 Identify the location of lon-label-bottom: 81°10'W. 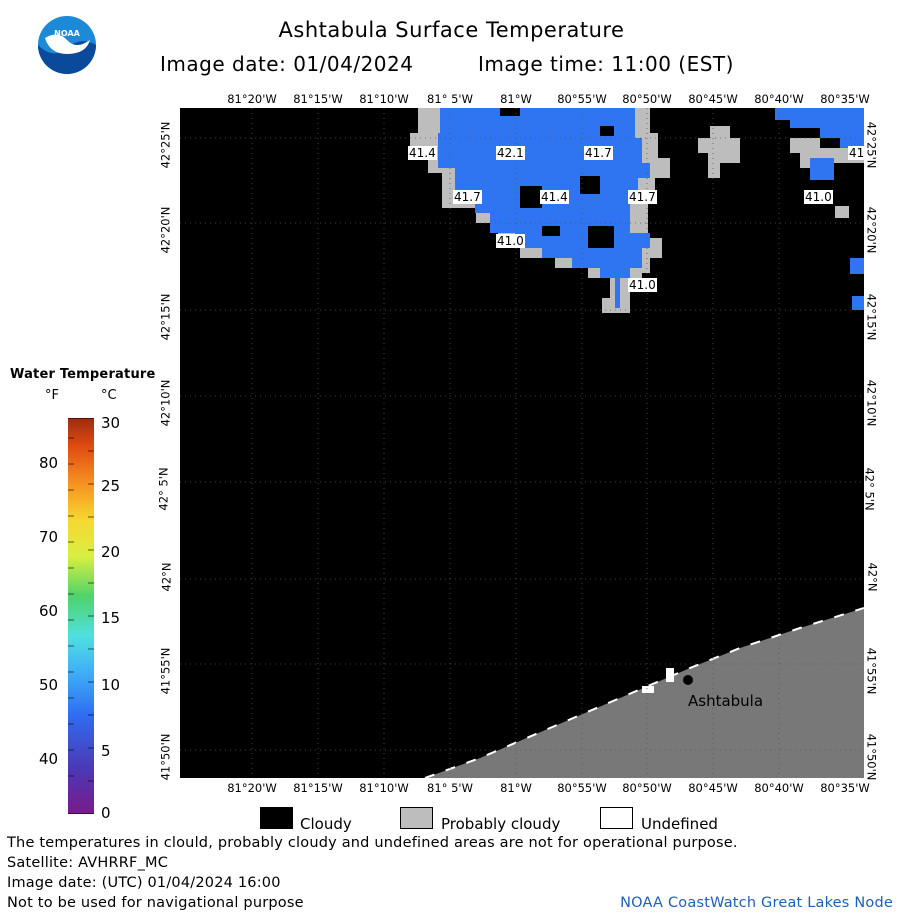
(384, 788).